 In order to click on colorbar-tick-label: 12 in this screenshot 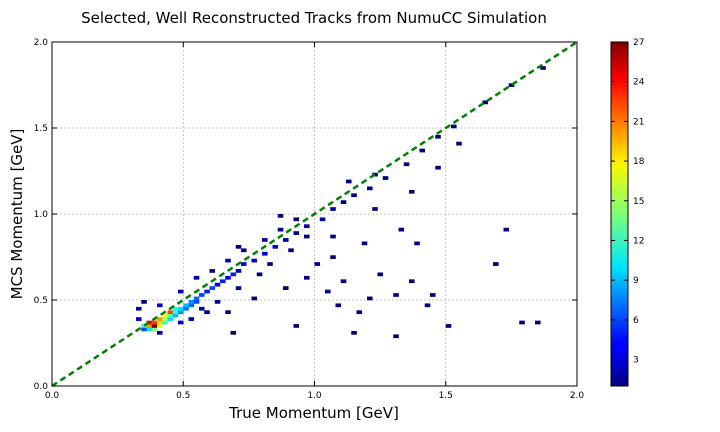, I will do `click(638, 241)`.